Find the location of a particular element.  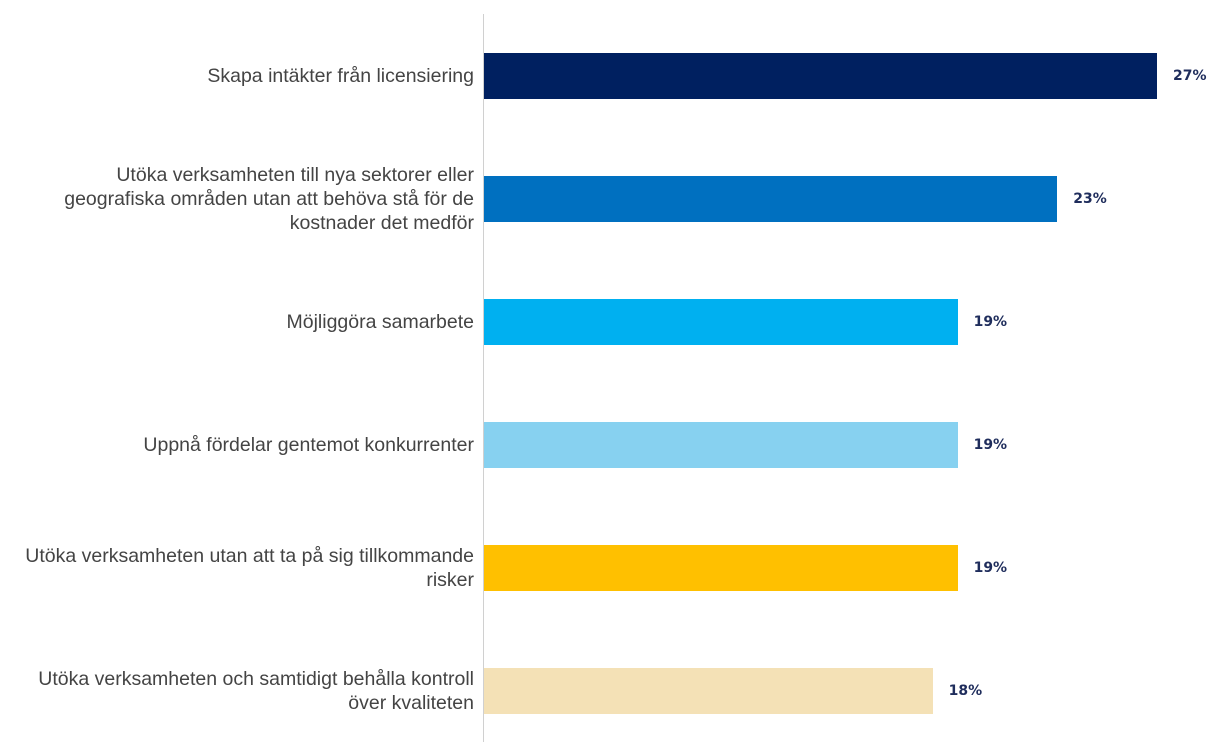

category-label: Uppnå fördelar gentemot konkurrenter is located at coordinates (237, 445).